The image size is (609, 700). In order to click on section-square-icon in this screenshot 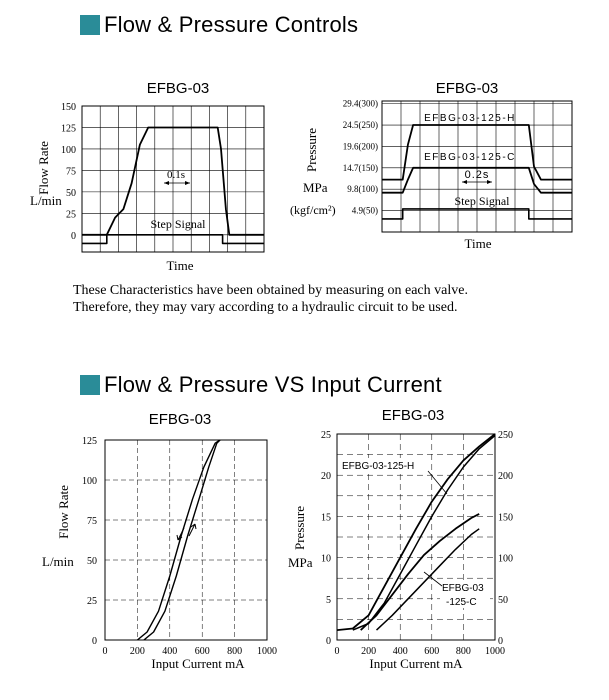, I will do `click(90, 25)`.